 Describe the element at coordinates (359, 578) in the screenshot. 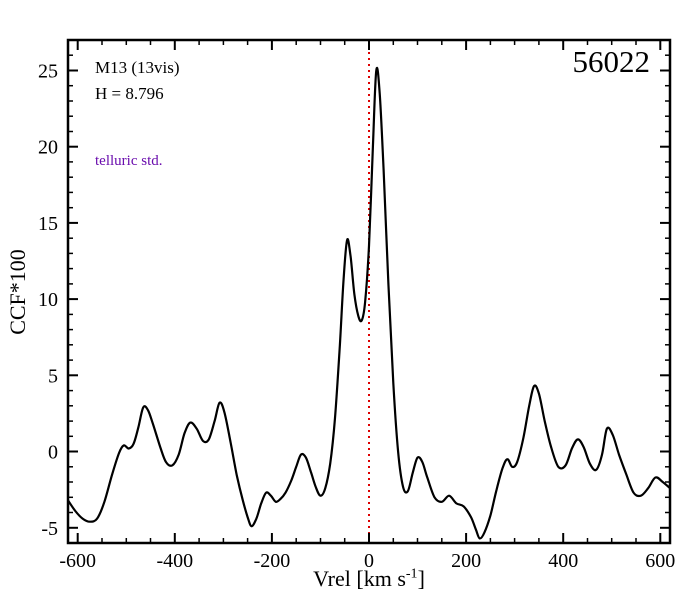

I see `x-axis-label-text: Vrel [km s` at that location.